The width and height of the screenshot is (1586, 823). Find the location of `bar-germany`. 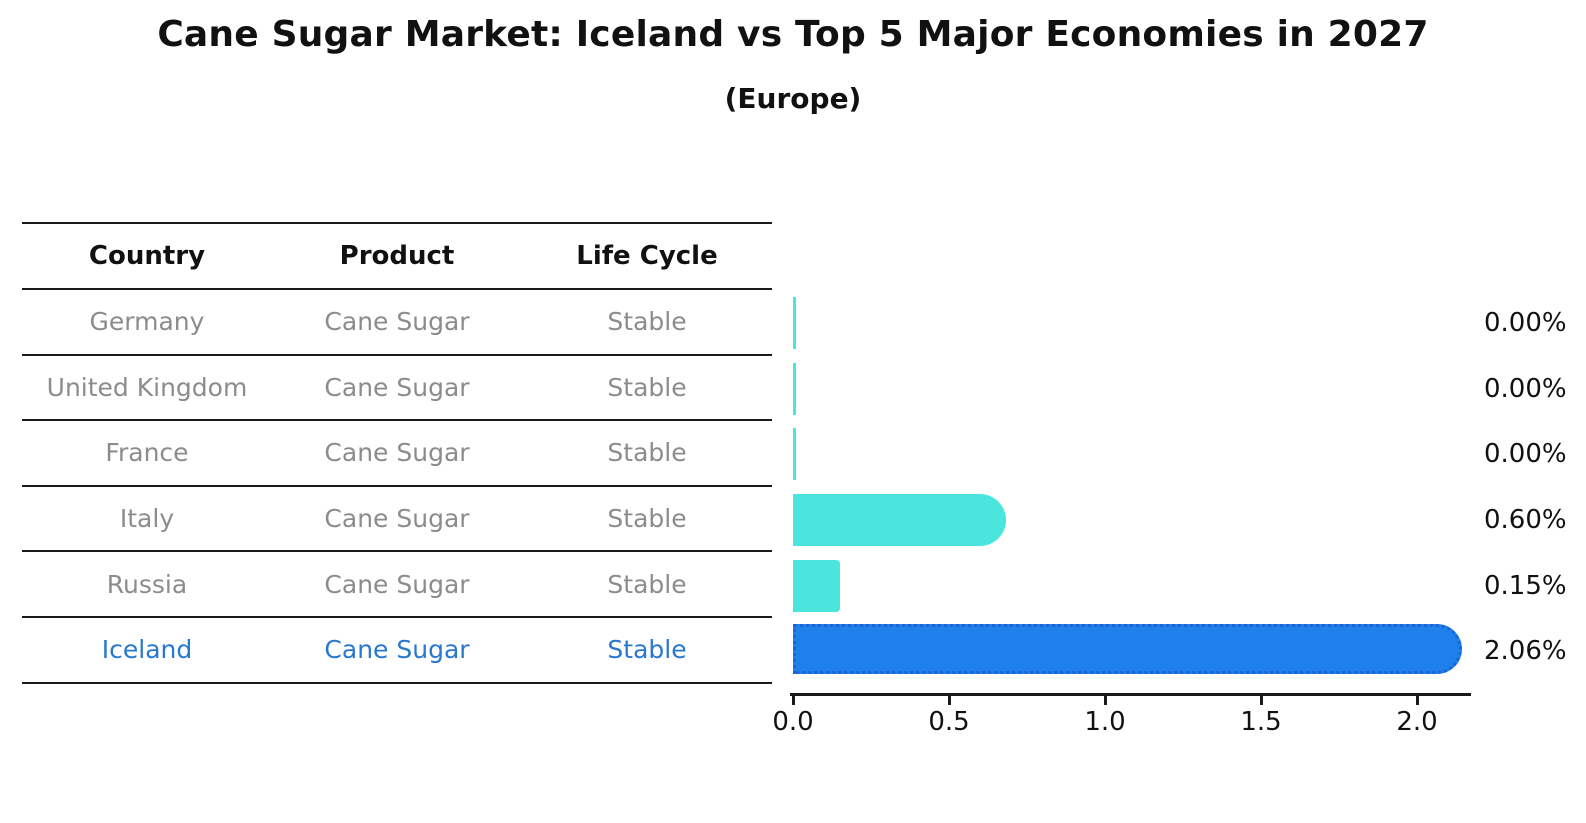

bar-germany is located at coordinates (794, 322).